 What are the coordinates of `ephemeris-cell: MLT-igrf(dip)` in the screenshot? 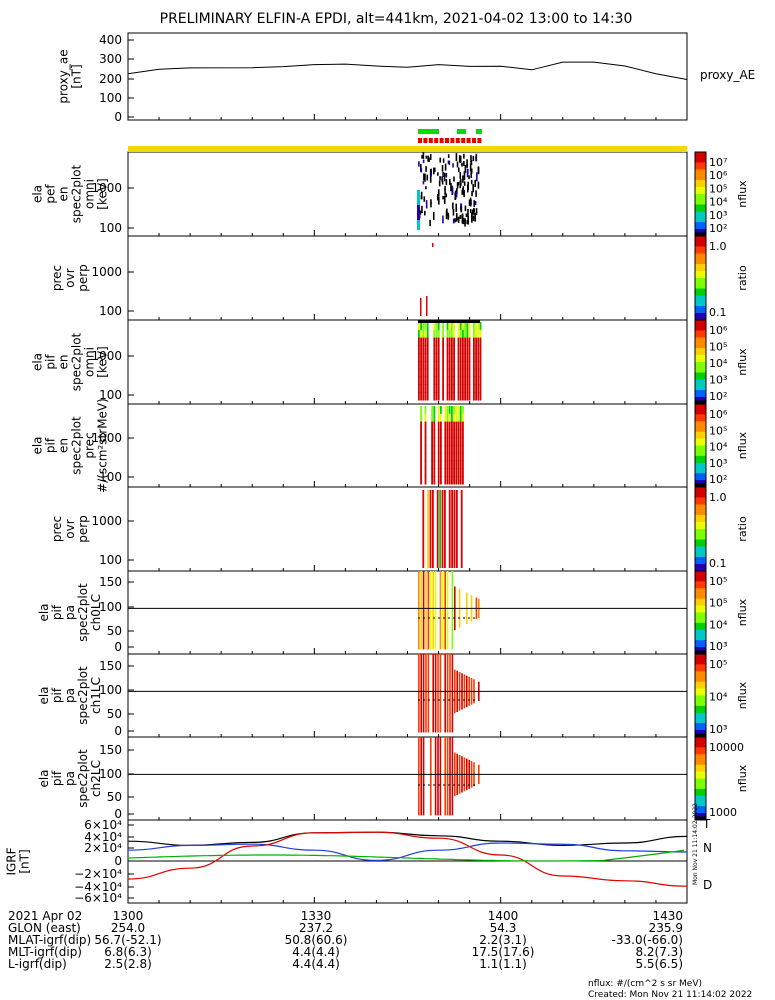 It's located at (45, 952).